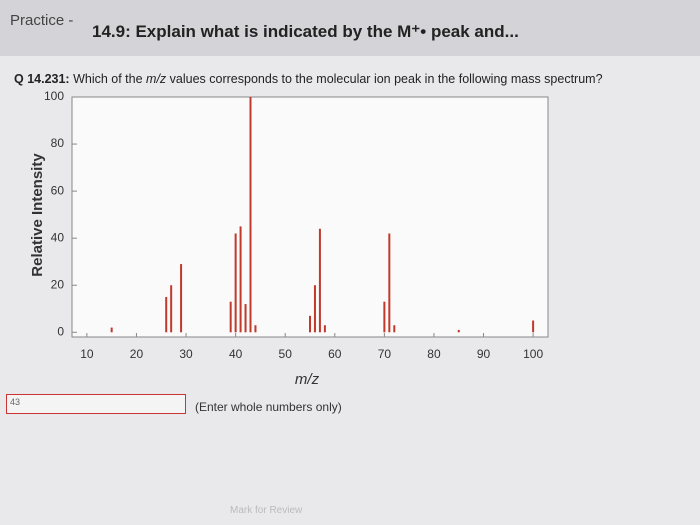 The width and height of the screenshot is (700, 525). What do you see at coordinates (42, 79) in the screenshot?
I see `question-number: Q 14.231:` at bounding box center [42, 79].